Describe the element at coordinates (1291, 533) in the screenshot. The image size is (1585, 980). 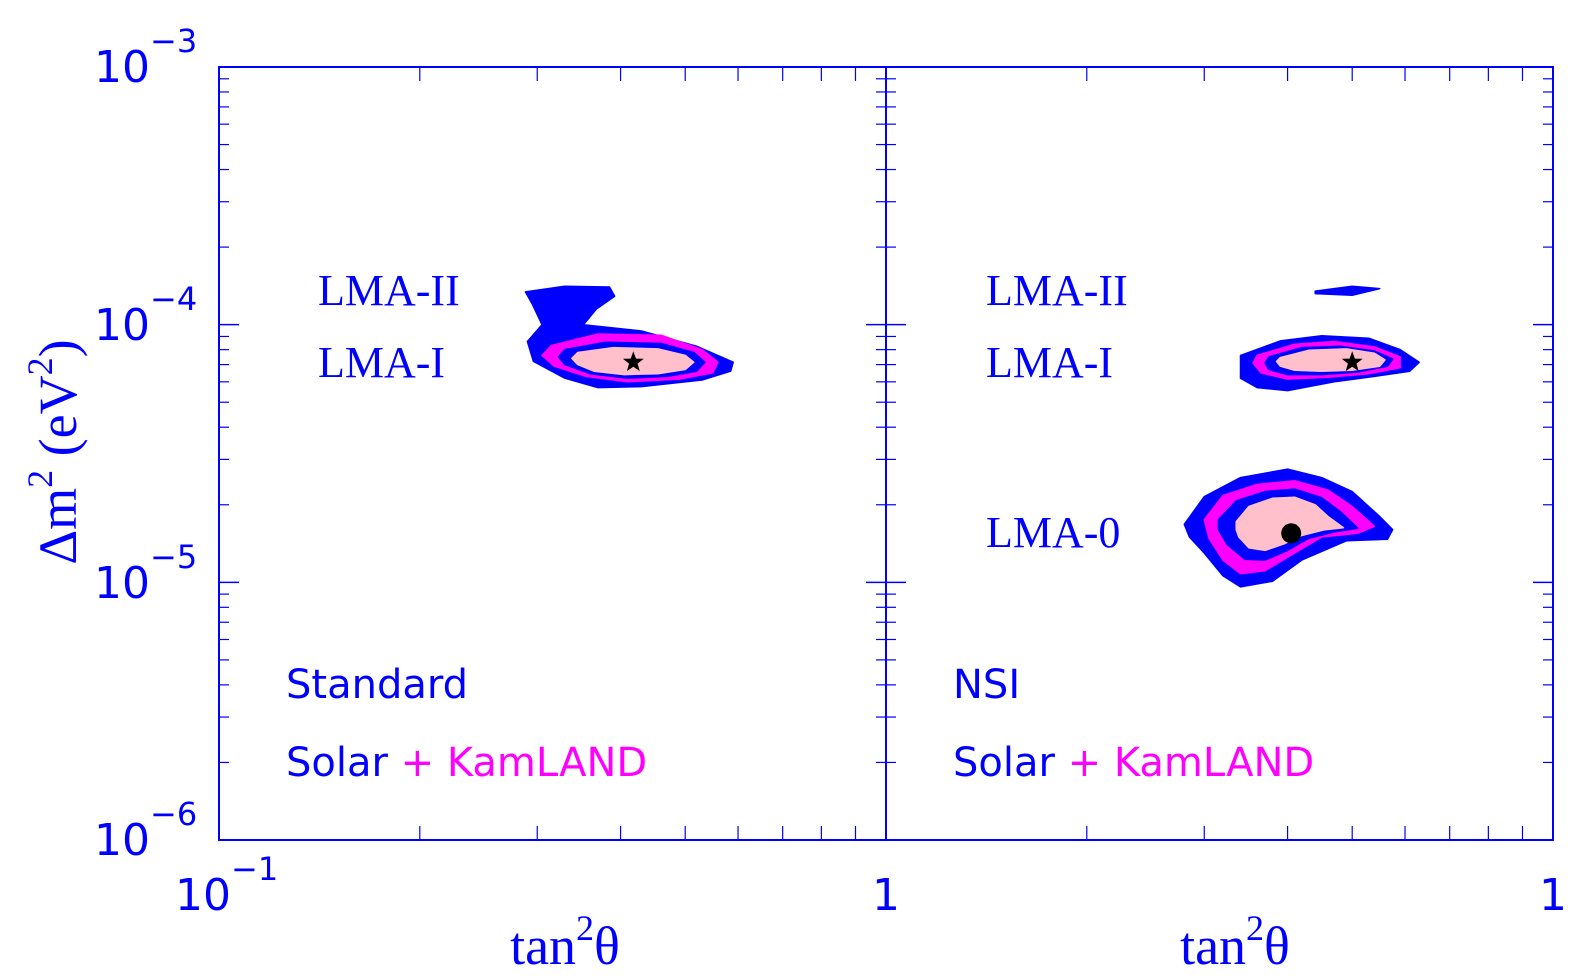
I see `best-fit-dot` at that location.